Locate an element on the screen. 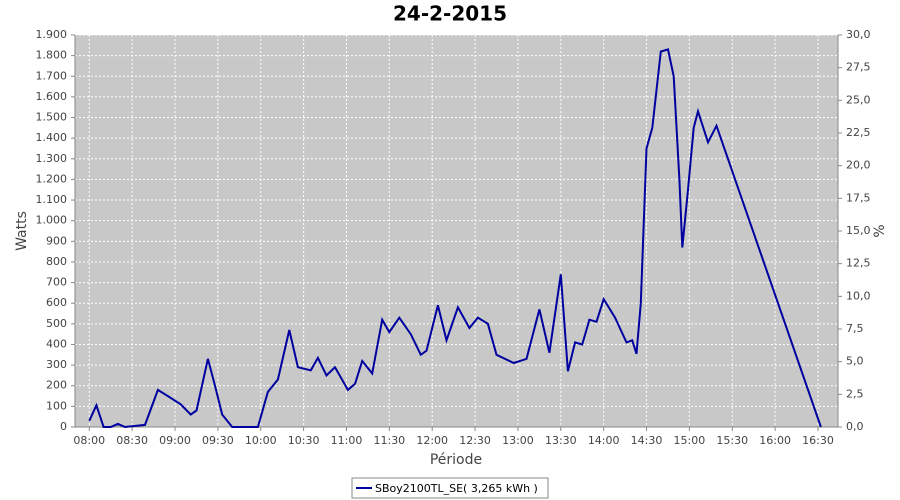 Image resolution: width=900 pixels, height=500 pixels. legend-box is located at coordinates (450, 488).